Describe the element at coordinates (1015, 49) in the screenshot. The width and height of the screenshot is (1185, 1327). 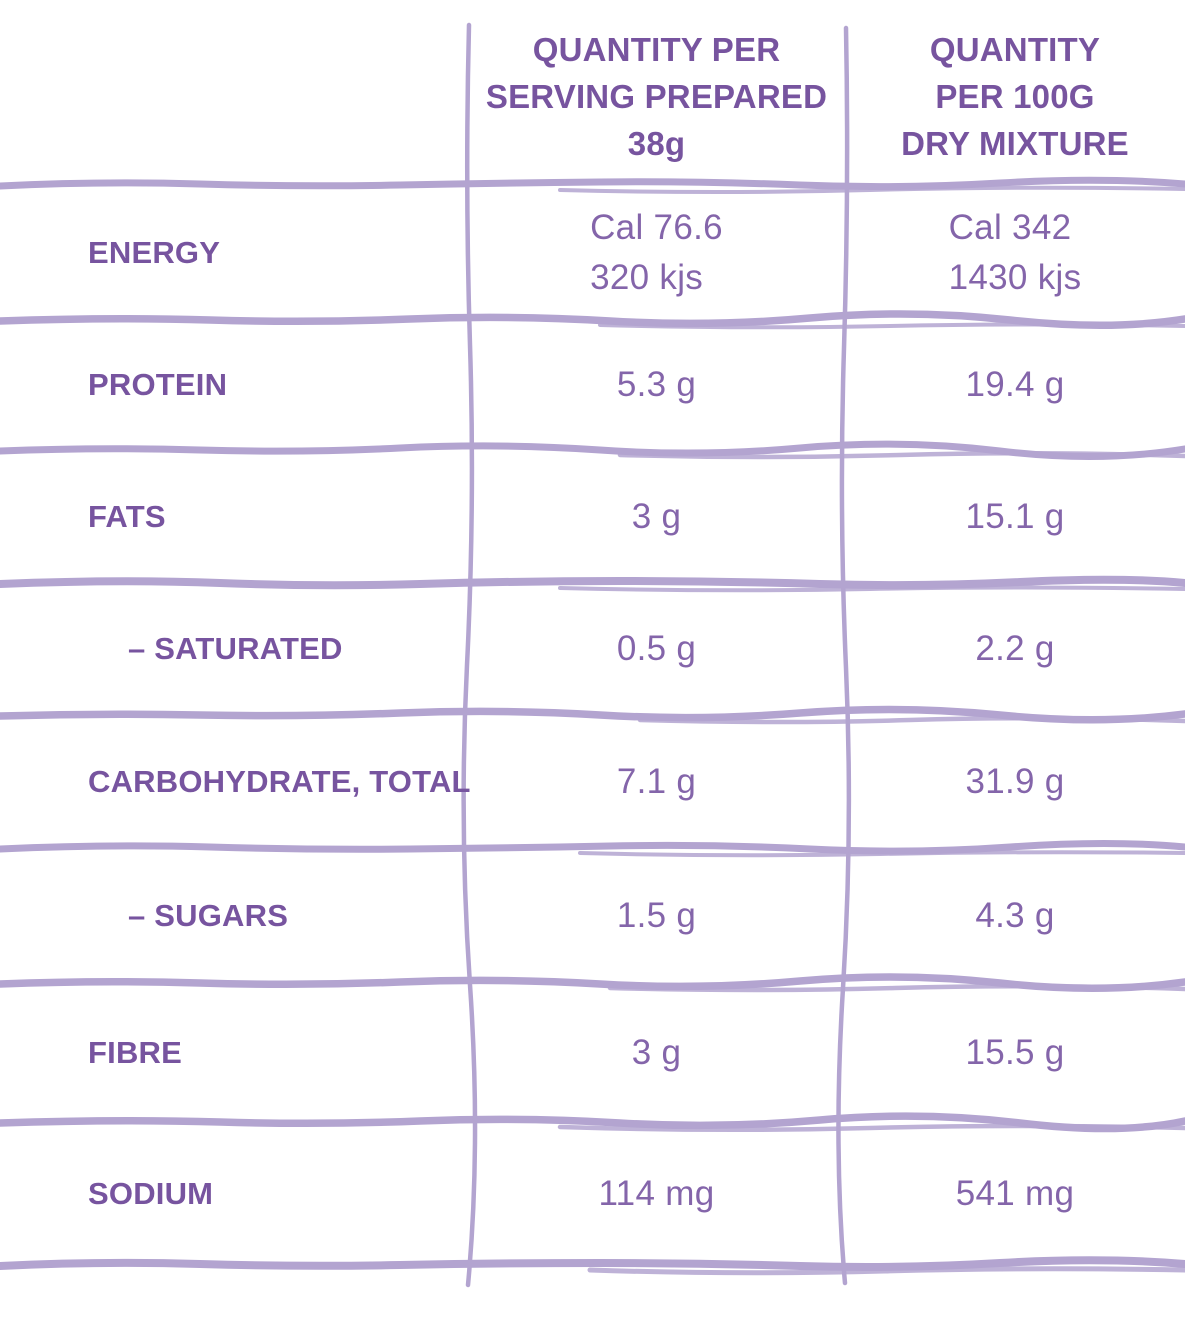
I see `header-100g-line1: QUANTITY` at that location.